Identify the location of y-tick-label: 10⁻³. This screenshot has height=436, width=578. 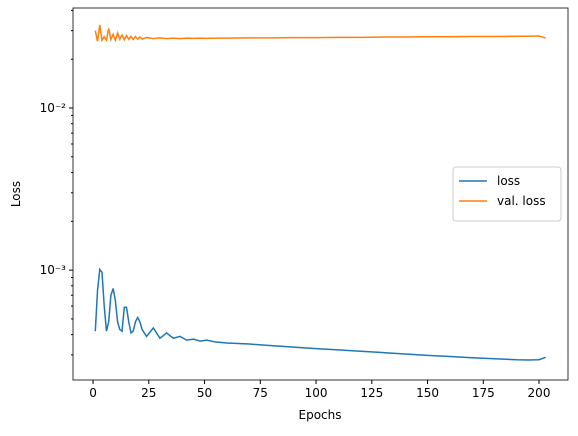
(53, 270).